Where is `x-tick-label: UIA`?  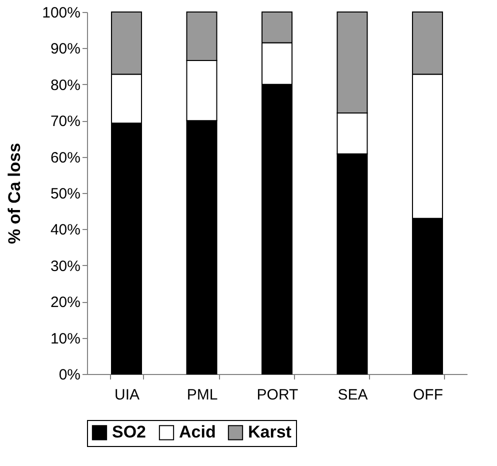 x-tick-label: UIA is located at coordinates (127, 395).